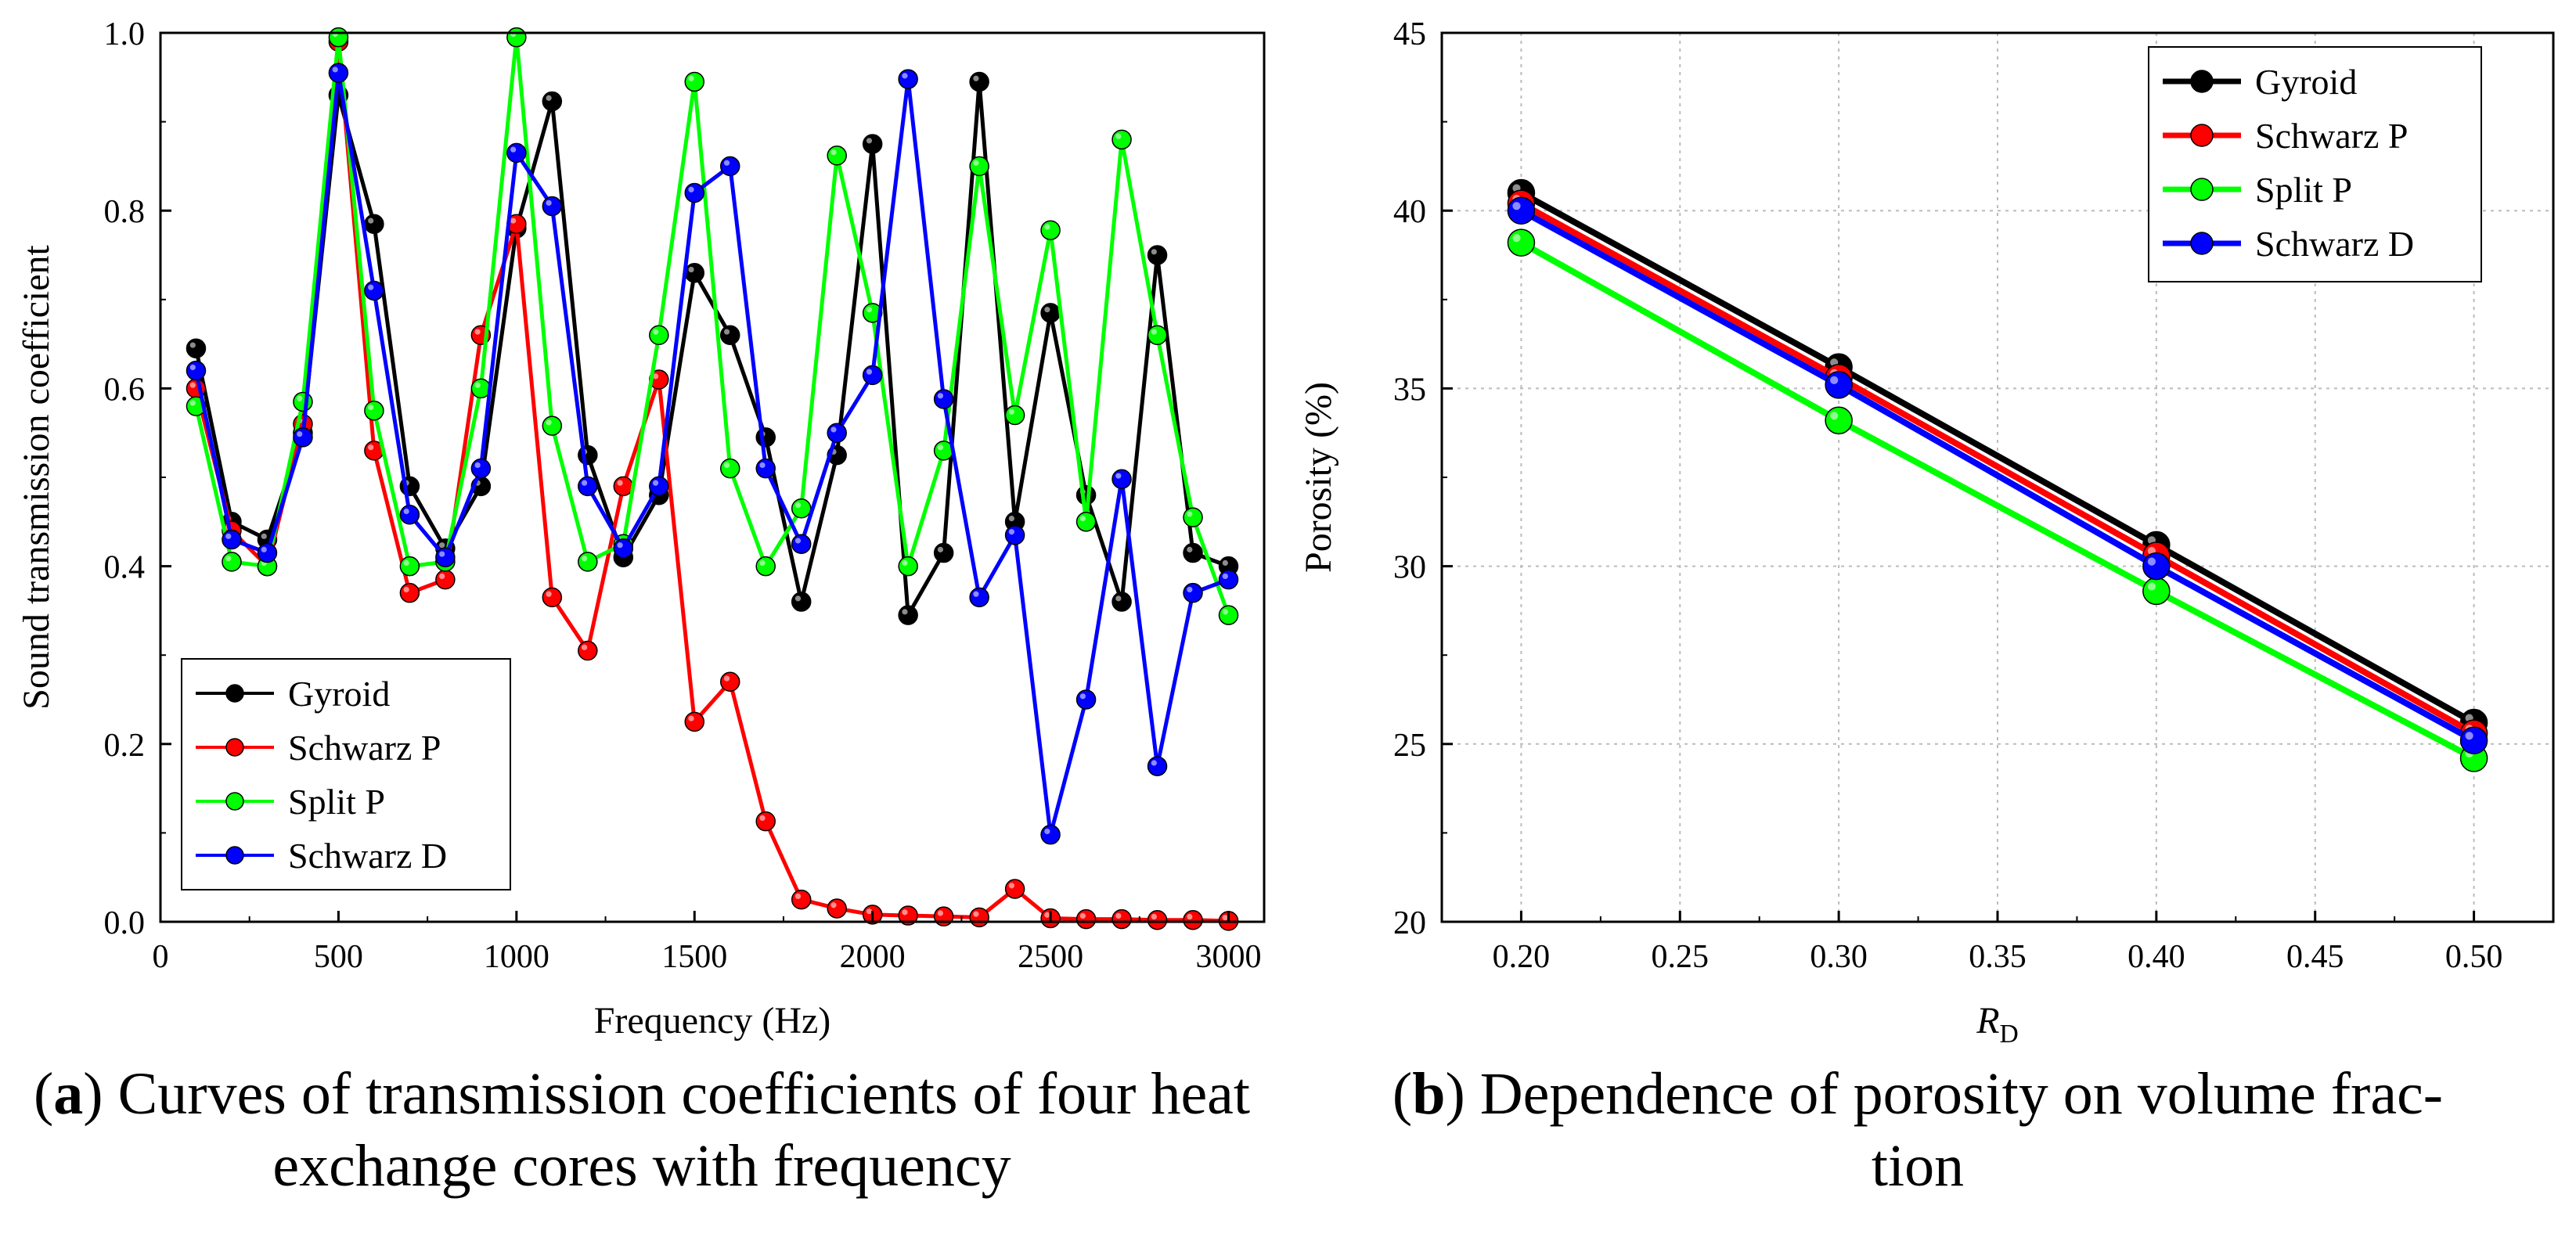 The width and height of the screenshot is (2576, 1252). What do you see at coordinates (2202, 135) in the screenshot?
I see `legend-swatch-marker` at bounding box center [2202, 135].